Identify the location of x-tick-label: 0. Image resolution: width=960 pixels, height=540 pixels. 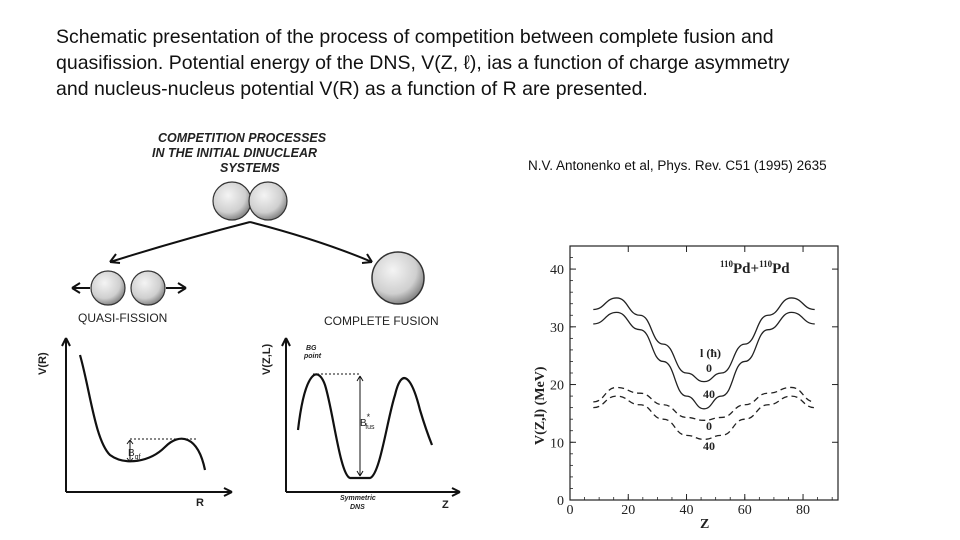
(570, 510).